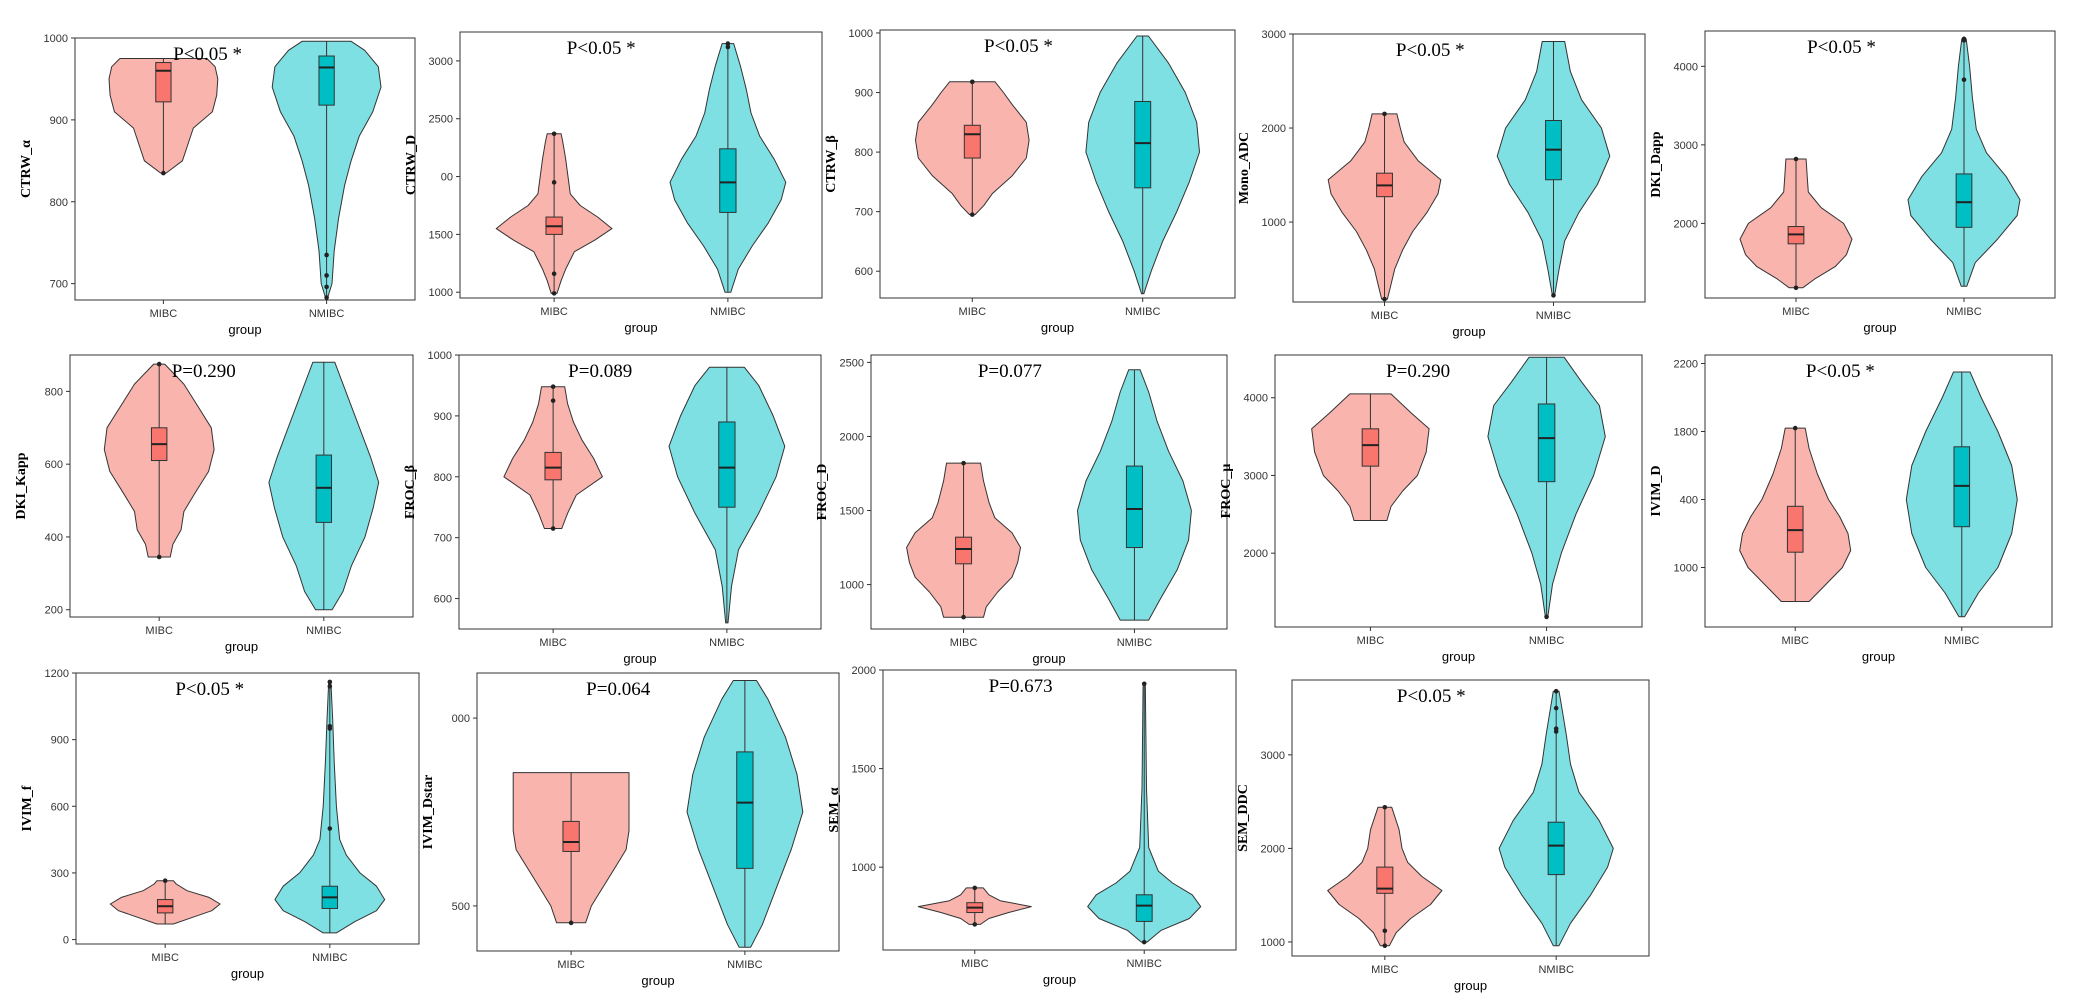  Describe the element at coordinates (1431, 509) in the screenshot. I see `violin-chart-9: 2000 3000 4000 MIBC NMIBC group FROC_μ P=0.290` at that location.